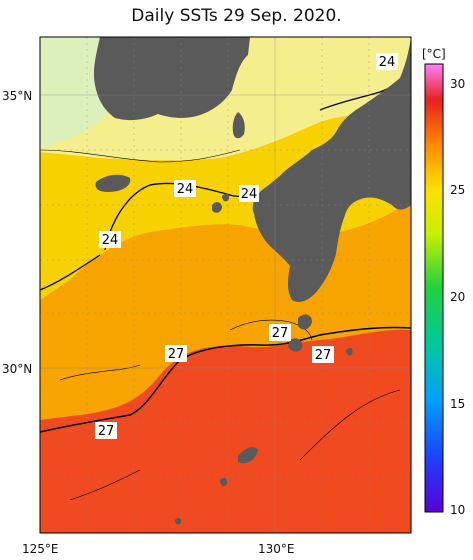 The image size is (473, 560). What do you see at coordinates (171, 79) in the screenshot?
I see `land-korea` at bounding box center [171, 79].